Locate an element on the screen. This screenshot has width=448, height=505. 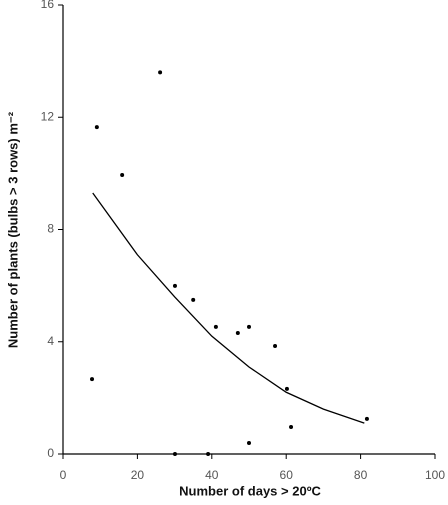
x-tick-label: 60 is located at coordinates (287, 475).